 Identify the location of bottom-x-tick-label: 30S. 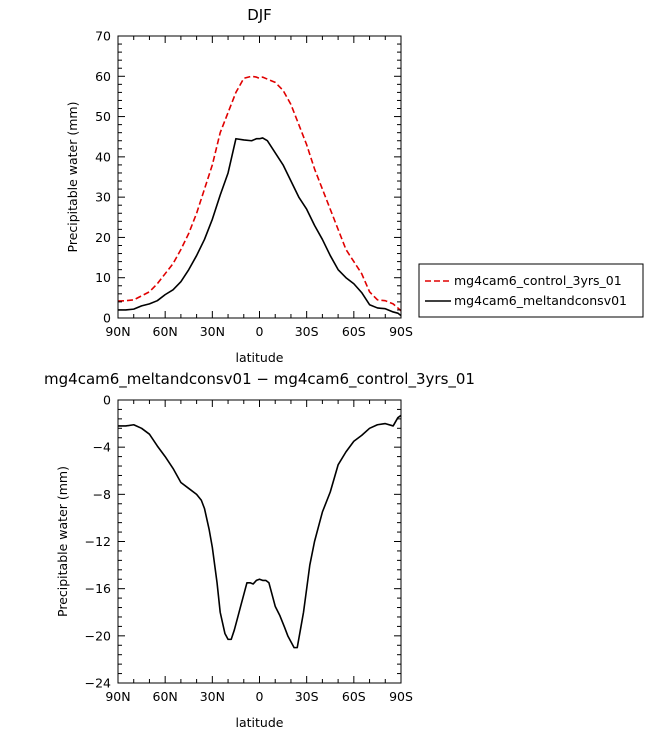
(307, 696).